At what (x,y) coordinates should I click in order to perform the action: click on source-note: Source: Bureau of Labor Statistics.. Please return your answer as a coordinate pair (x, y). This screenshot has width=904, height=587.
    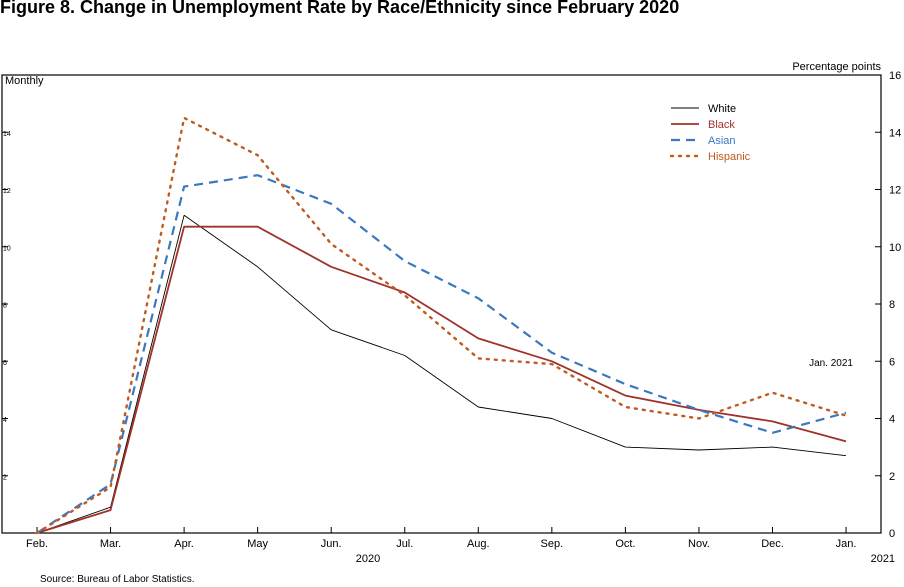
    Looking at the image, I should click on (117, 578).